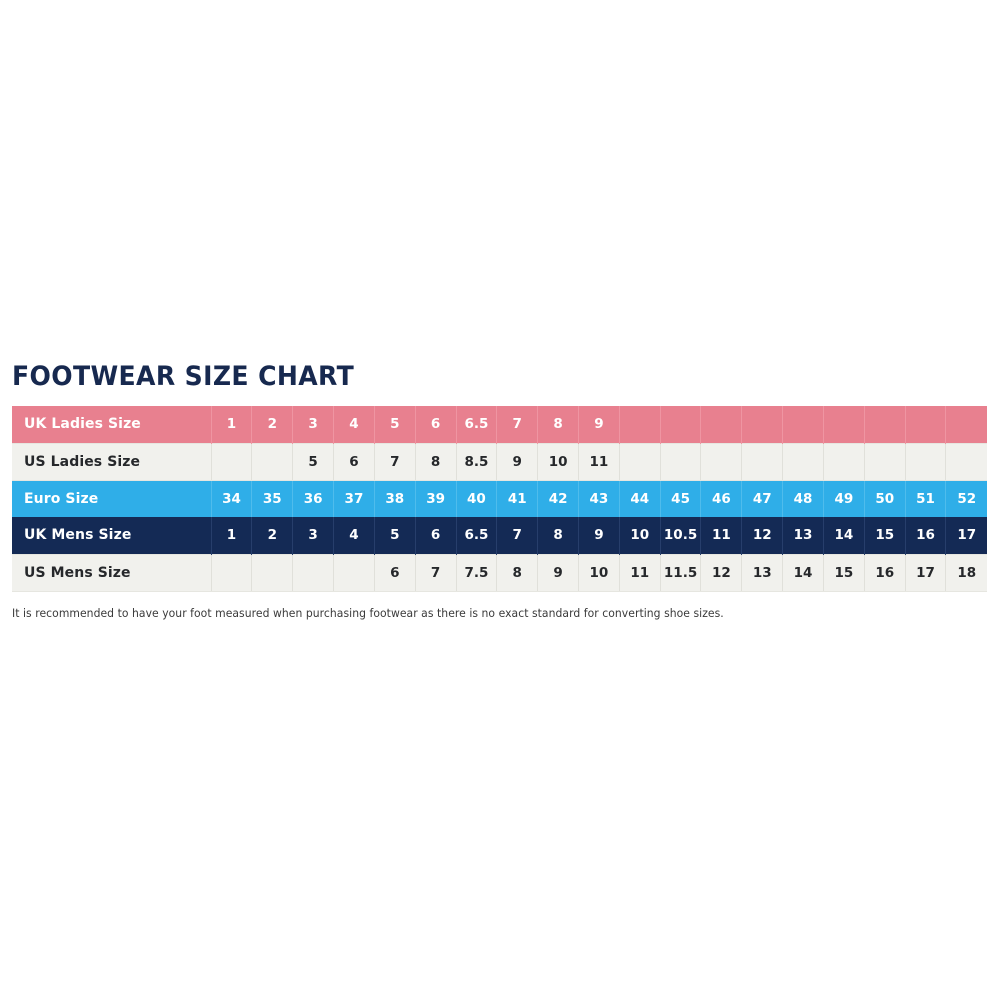 This screenshot has height=1000, width=1000. What do you see at coordinates (395, 498) in the screenshot?
I see `size-cell: 38` at bounding box center [395, 498].